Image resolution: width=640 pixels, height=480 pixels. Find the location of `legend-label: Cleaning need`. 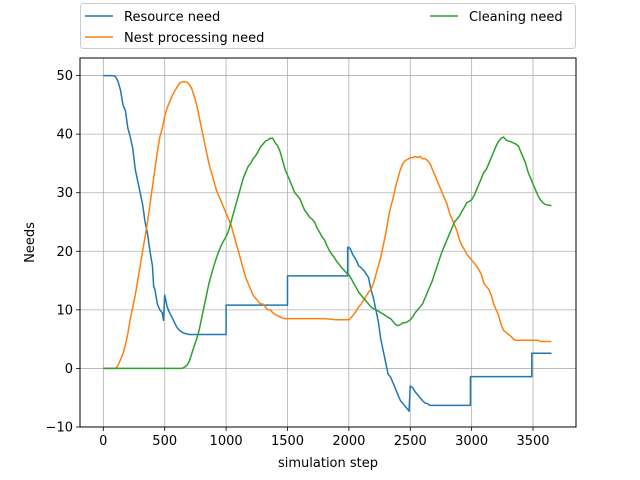

legend-label: Cleaning need is located at coordinates (516, 17).